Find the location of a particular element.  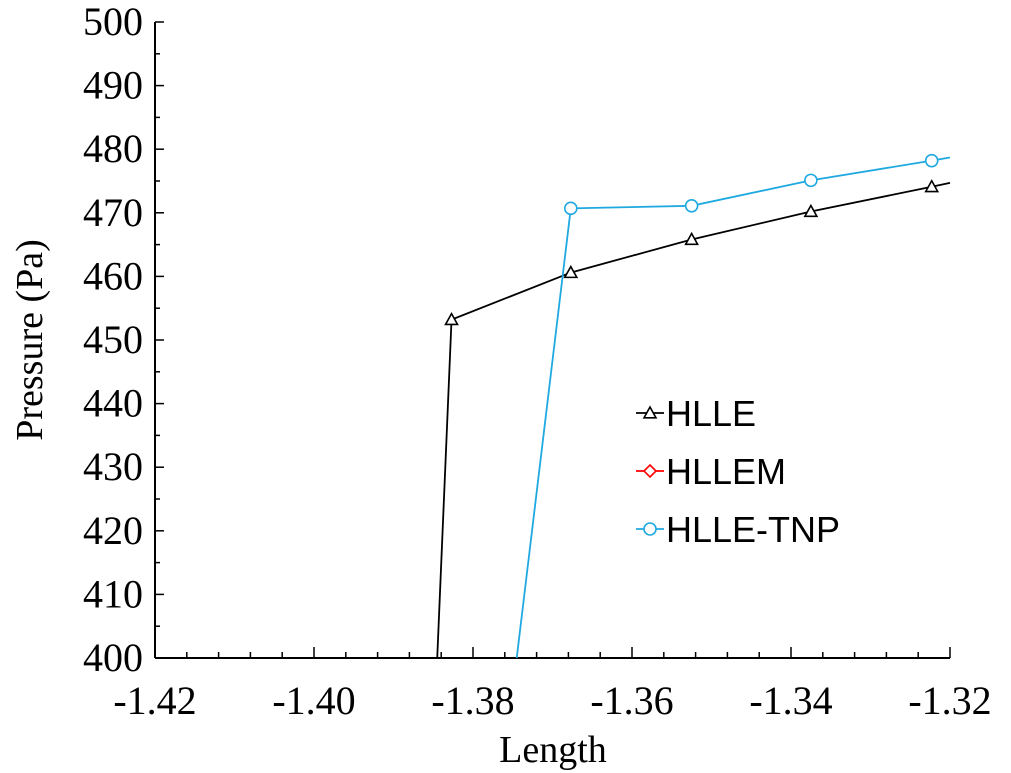

x-tick-label: -1.34 is located at coordinates (790, 700).